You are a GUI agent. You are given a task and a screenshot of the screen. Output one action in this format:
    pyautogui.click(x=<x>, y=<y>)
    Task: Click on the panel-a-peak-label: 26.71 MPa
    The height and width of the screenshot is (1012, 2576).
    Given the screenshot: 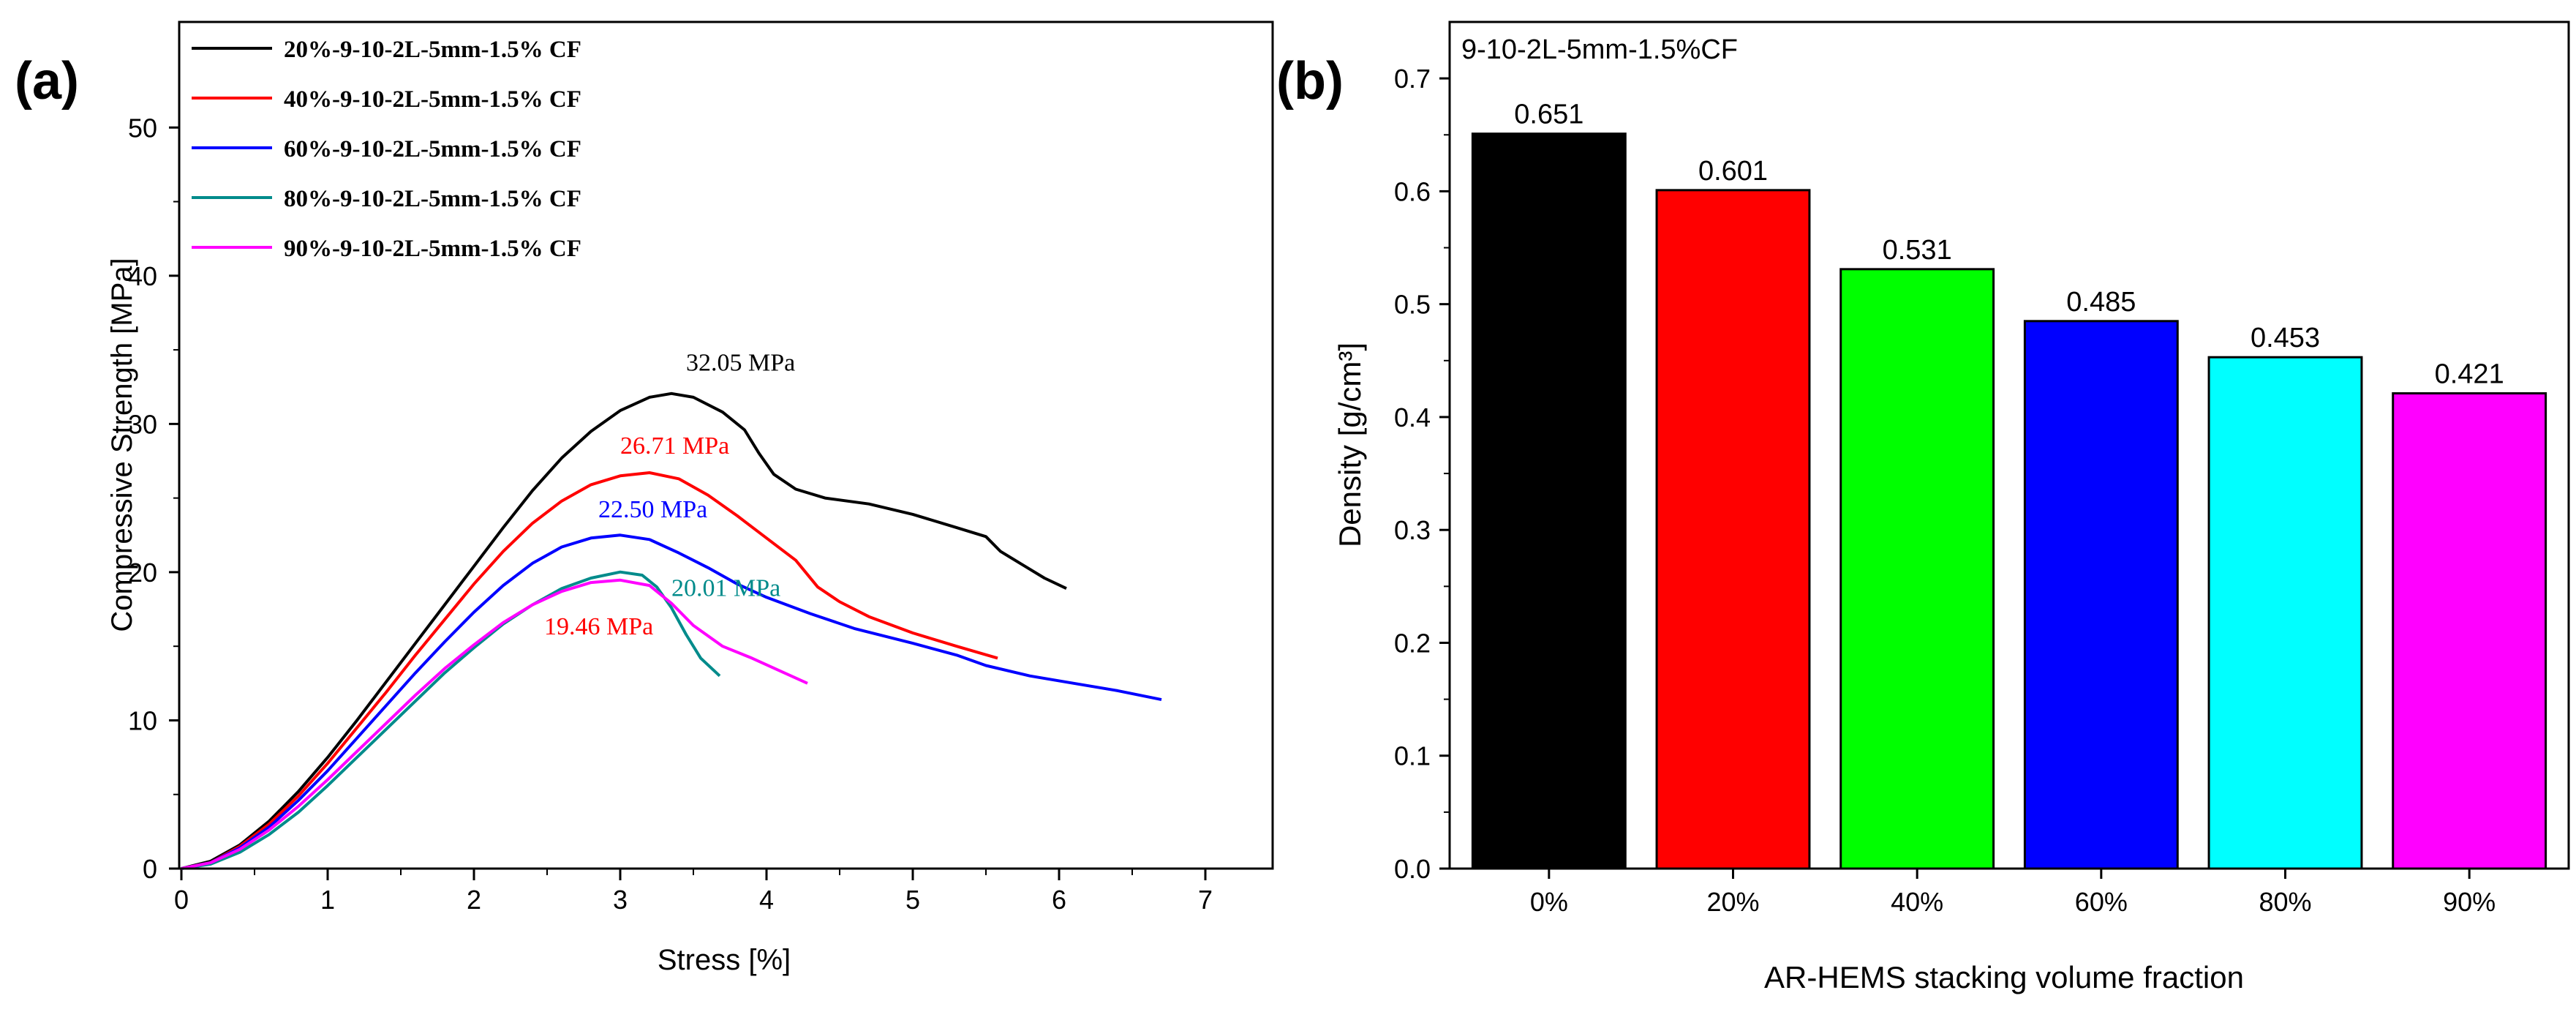 What is the action you would take?
    pyautogui.click(x=674, y=446)
    